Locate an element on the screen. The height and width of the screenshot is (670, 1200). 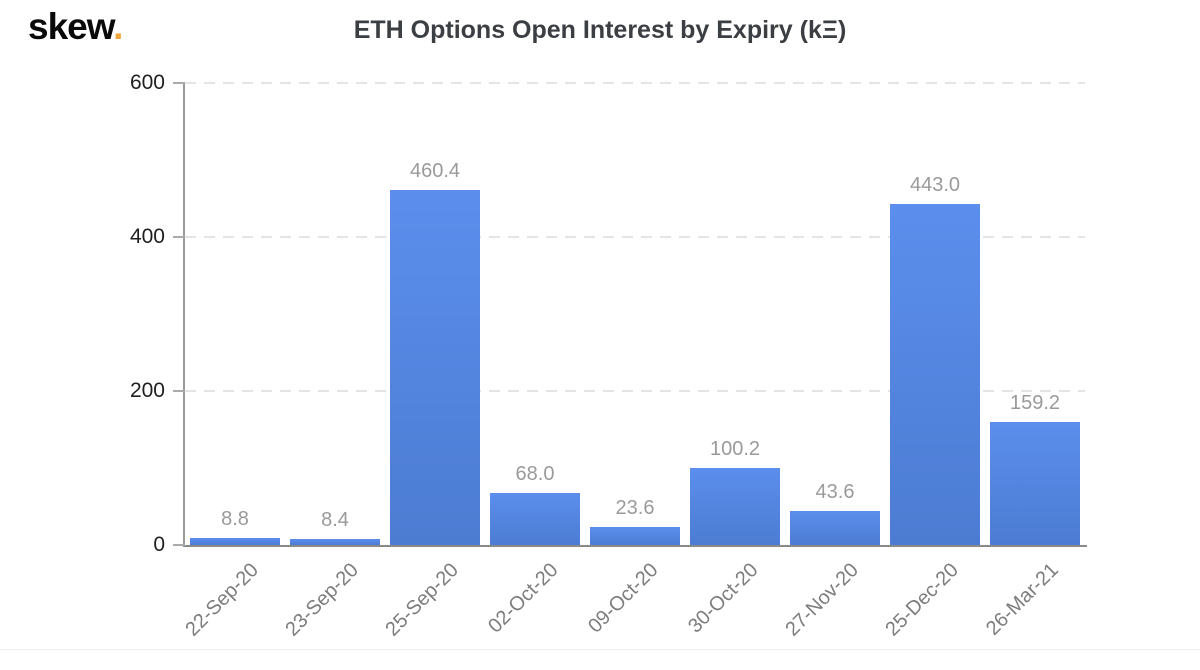
bar-value-label: 159.2 is located at coordinates (1035, 403).